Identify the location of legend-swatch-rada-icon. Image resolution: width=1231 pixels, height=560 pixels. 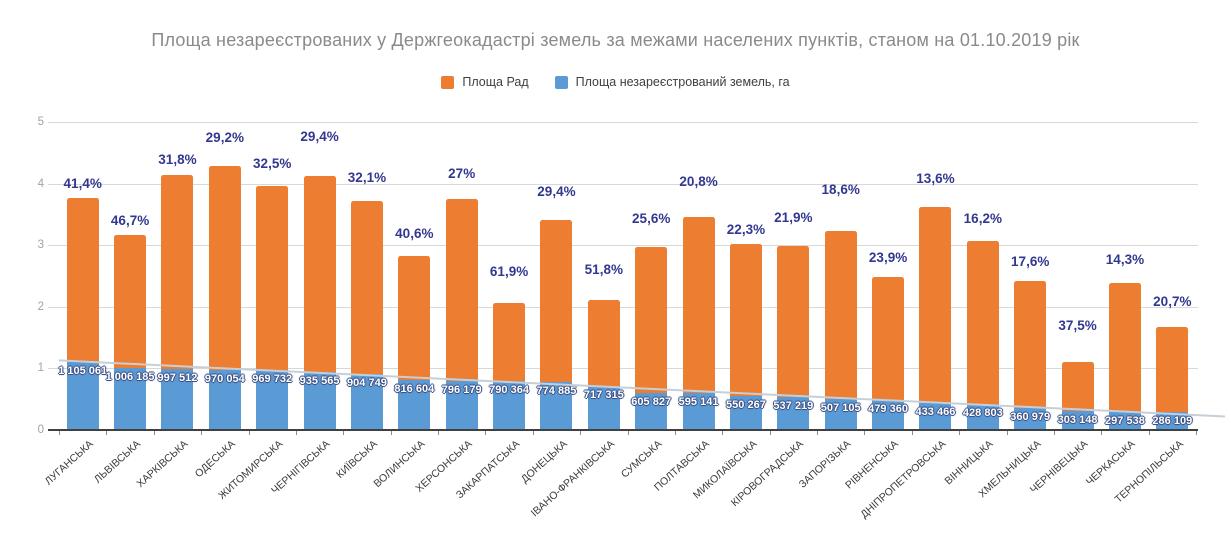
(448, 82).